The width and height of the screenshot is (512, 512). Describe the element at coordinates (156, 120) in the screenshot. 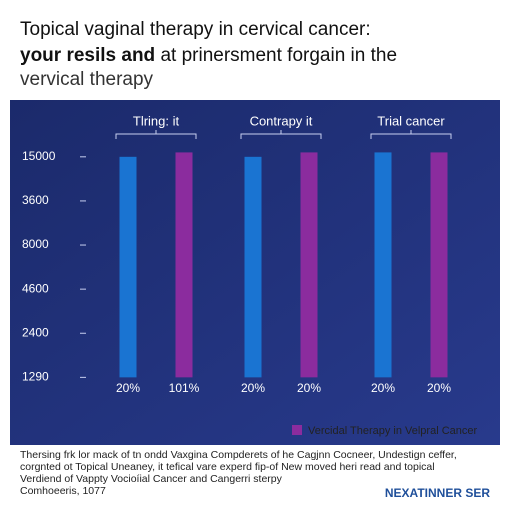

I see `group-label: Tlring: it` at that location.